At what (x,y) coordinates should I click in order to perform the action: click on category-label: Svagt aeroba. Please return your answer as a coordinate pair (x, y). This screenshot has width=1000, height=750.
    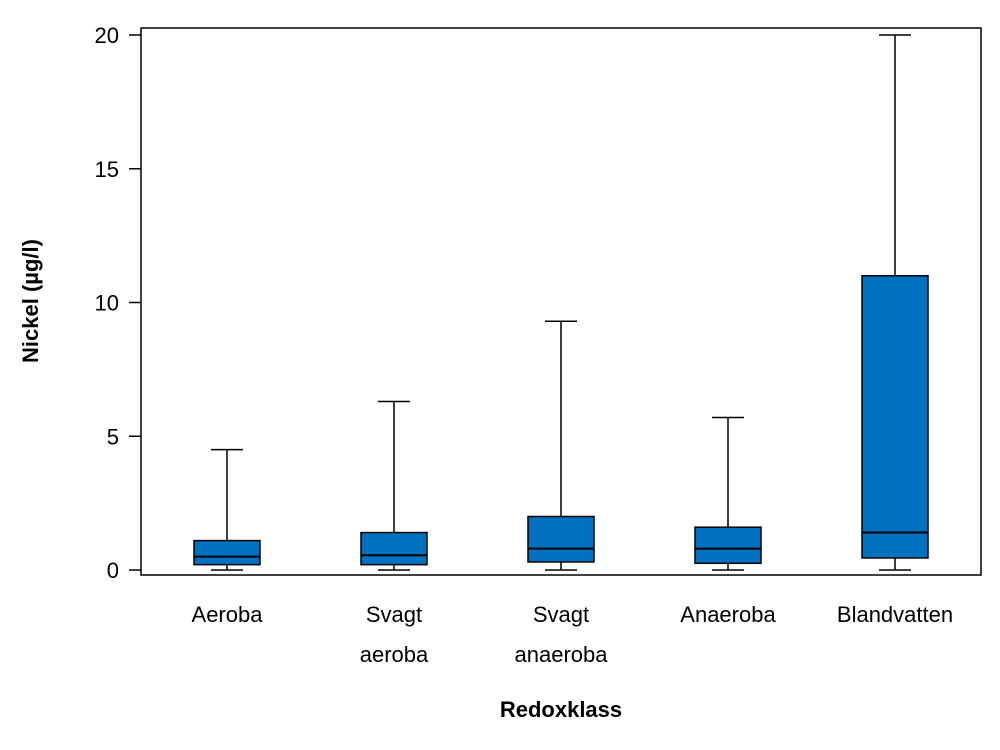
    Looking at the image, I should click on (394, 634).